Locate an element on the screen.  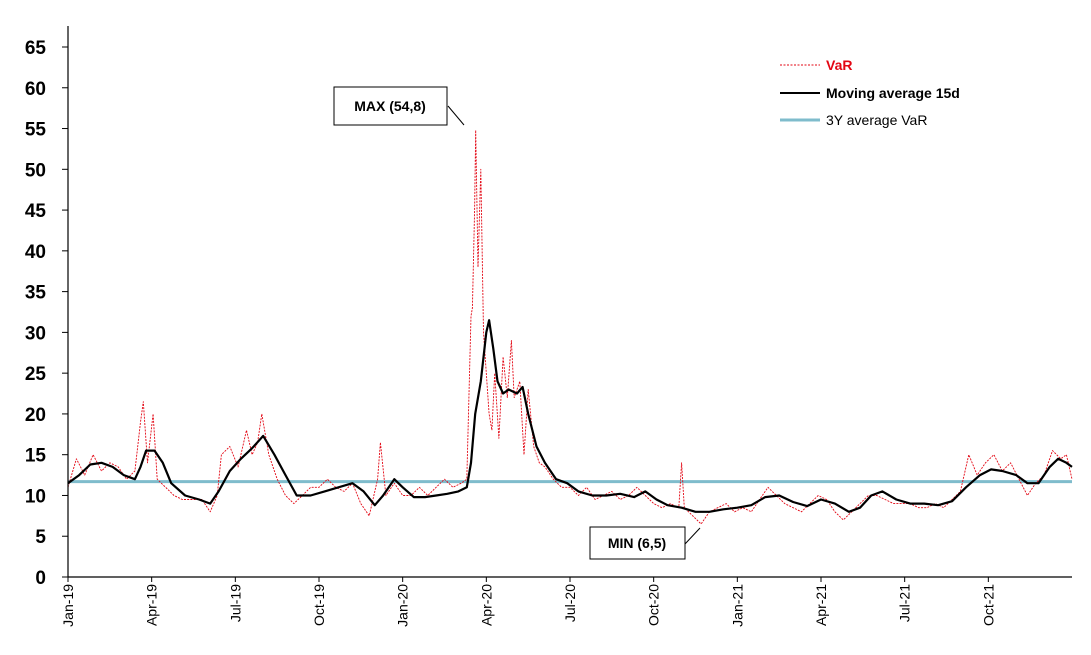
x-tick-label: Apr-19 is located at coordinates (152, 605).